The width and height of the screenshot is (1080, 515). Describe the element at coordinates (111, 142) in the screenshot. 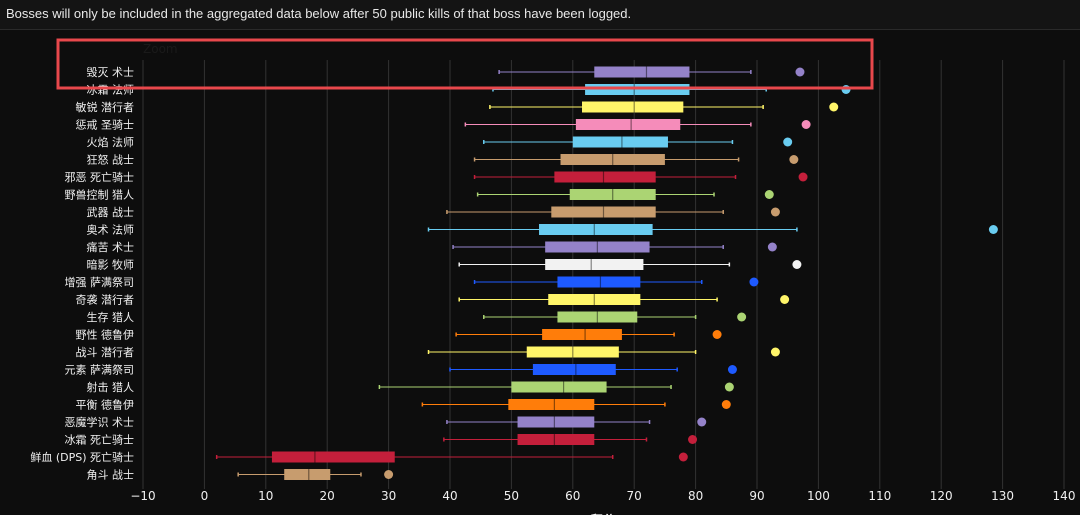

I see `category-label: 火焰 法师` at that location.